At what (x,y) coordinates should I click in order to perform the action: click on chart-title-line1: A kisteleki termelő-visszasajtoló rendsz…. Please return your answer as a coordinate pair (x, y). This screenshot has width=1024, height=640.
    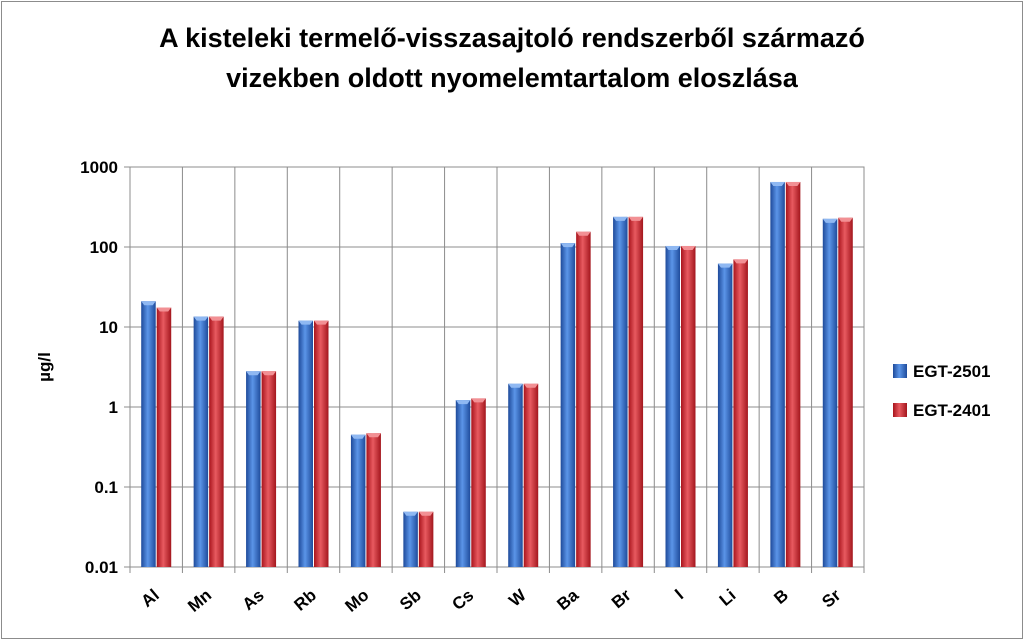
    Looking at the image, I should click on (512, 38).